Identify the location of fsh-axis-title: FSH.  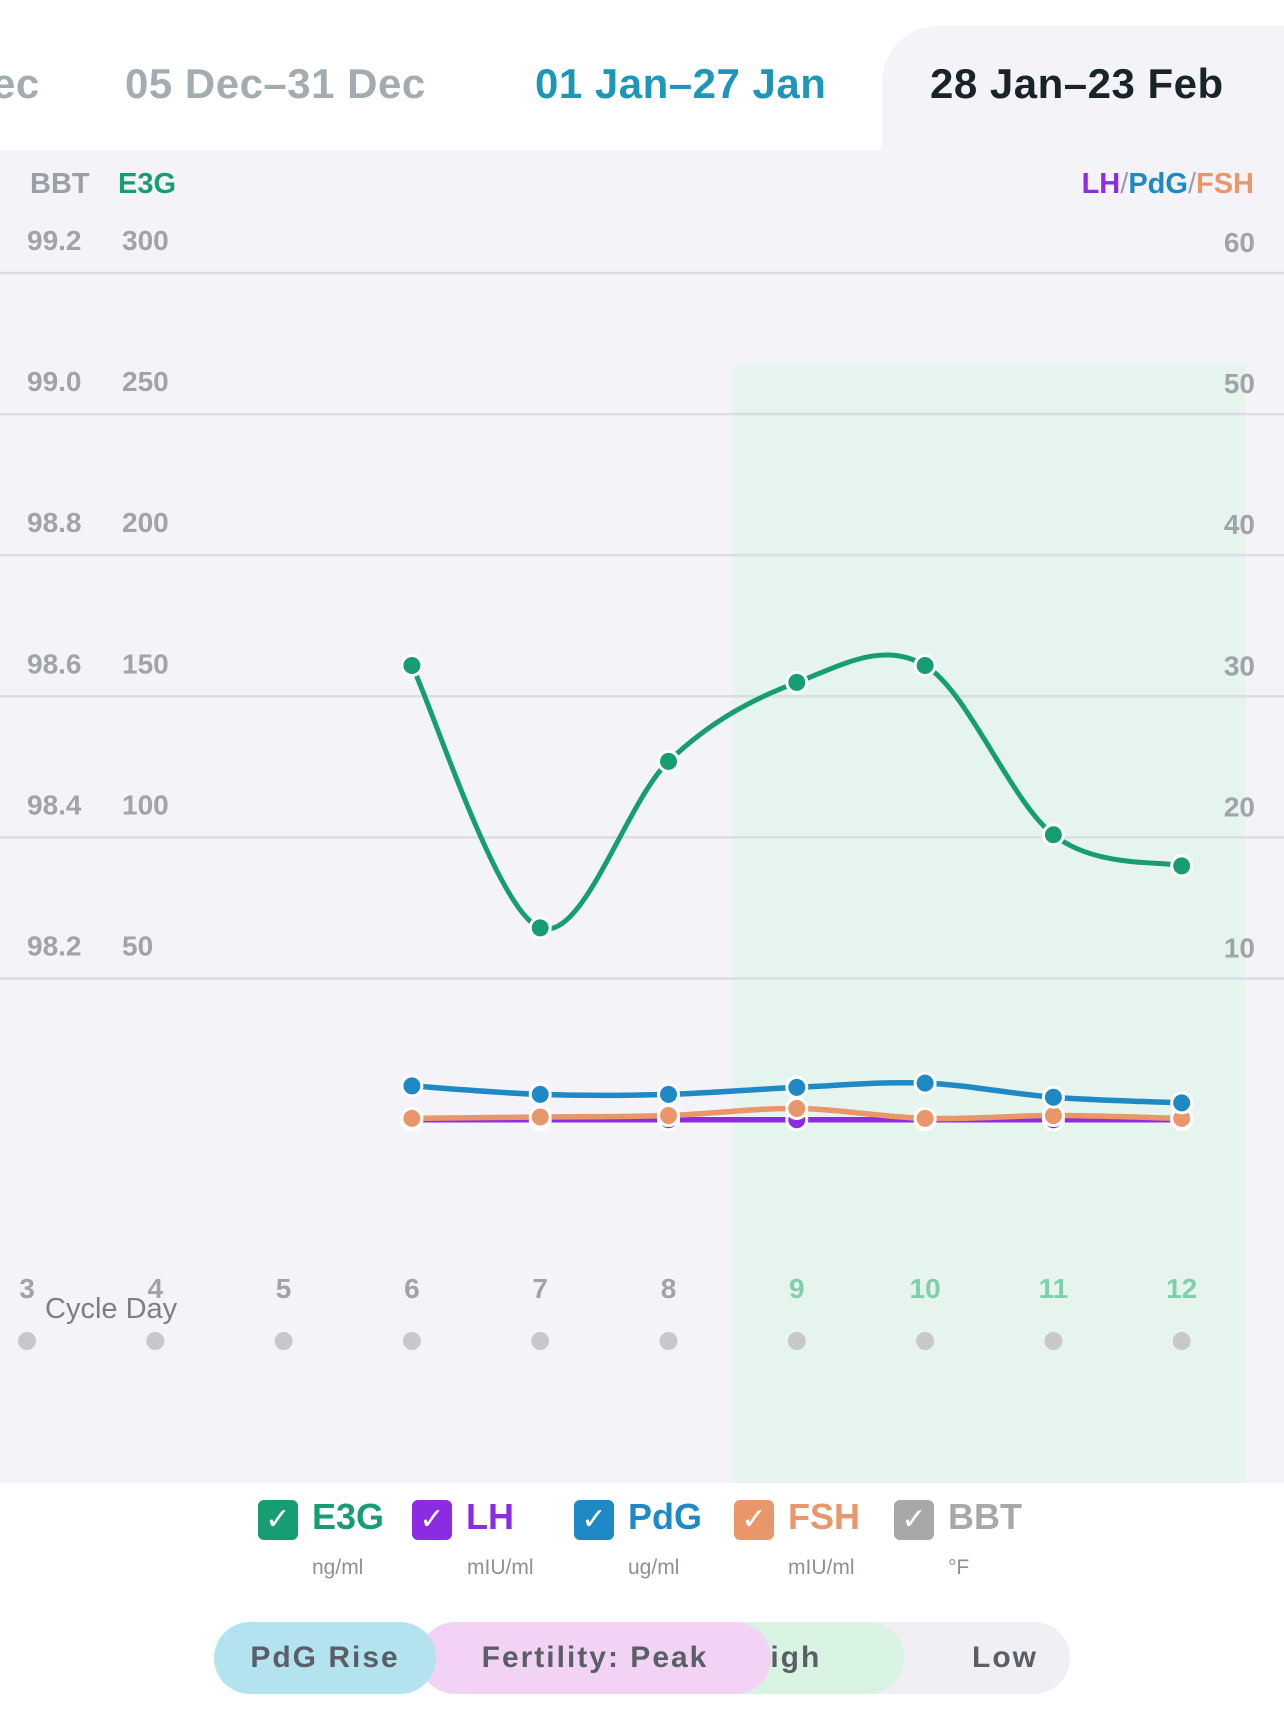
(1225, 184).